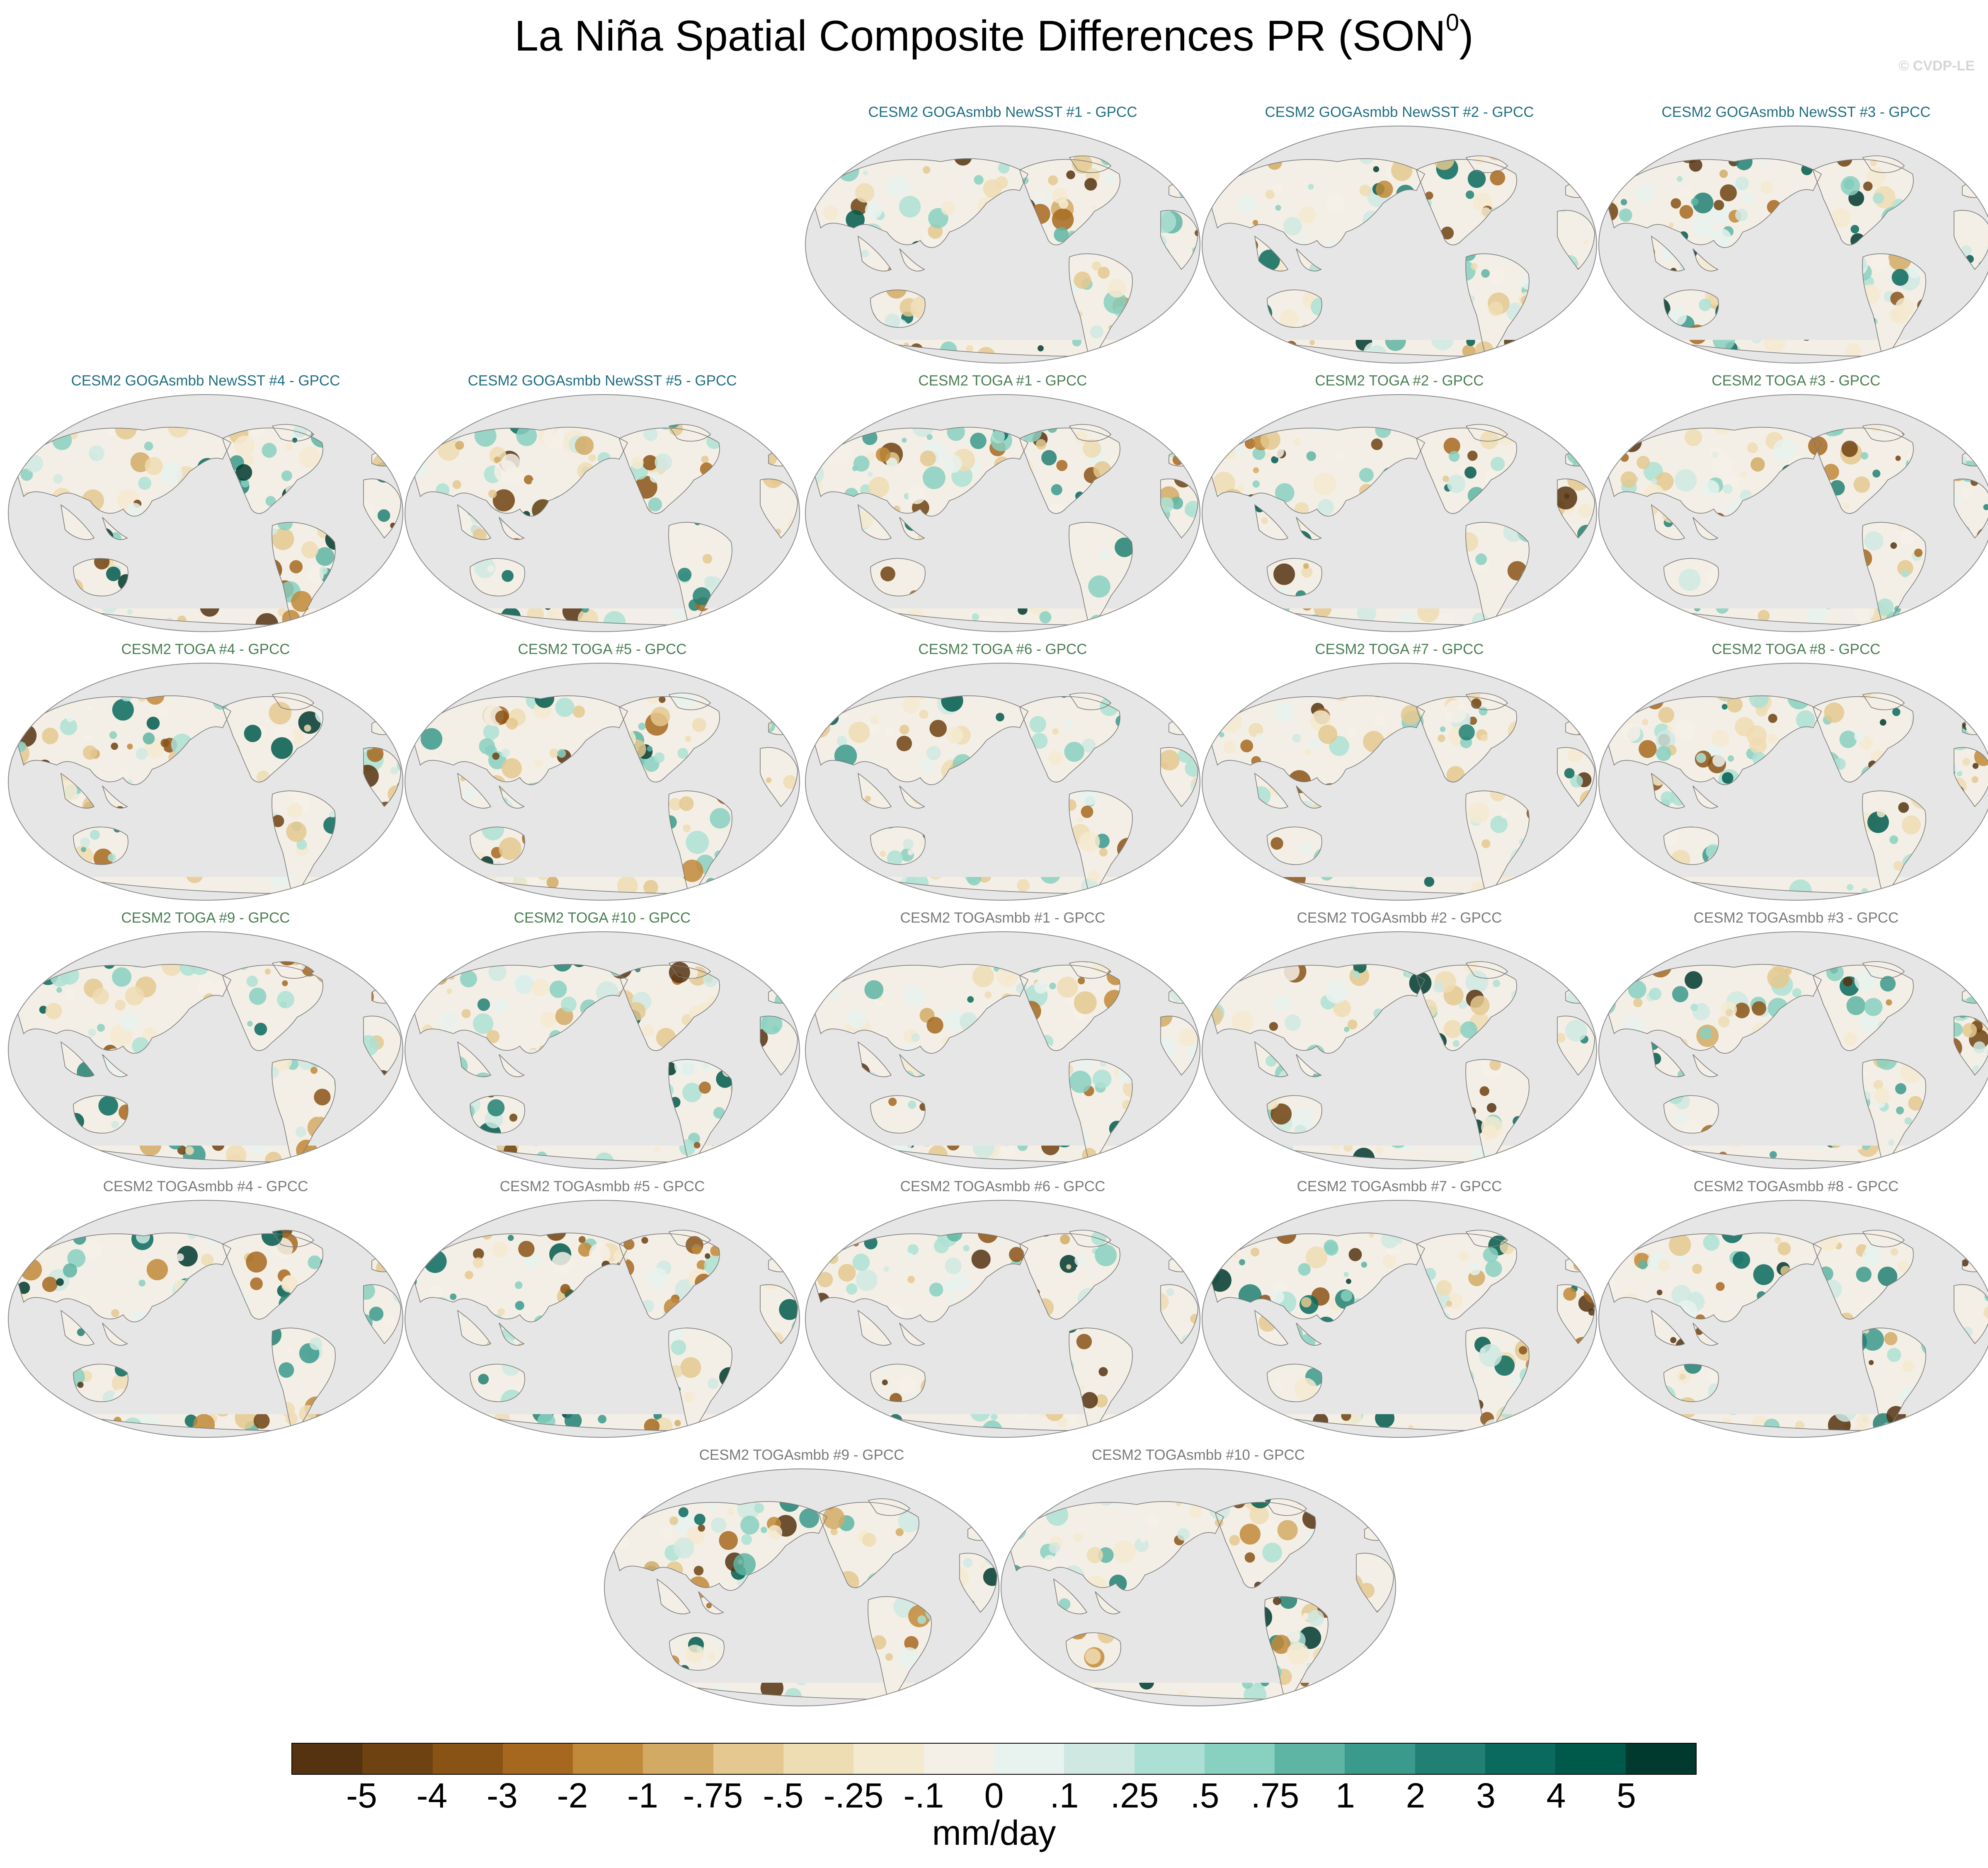  What do you see at coordinates (1399, 649) in the screenshot?
I see `panel-title: CESM2 TOGA #7 - GPCC` at bounding box center [1399, 649].